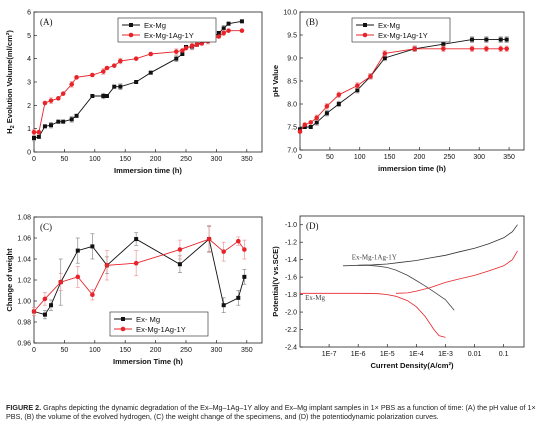  What do you see at coordinates (291, 225) in the screenshot?
I see `panel-d-ytick-label: -1.0` at bounding box center [291, 225].